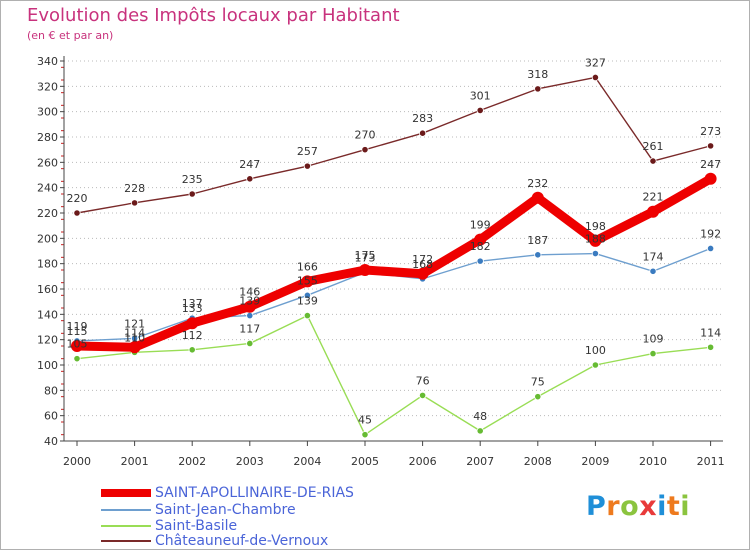  What do you see at coordinates (134, 337) in the screenshot?
I see `data-label: 110` at bounding box center [134, 337].